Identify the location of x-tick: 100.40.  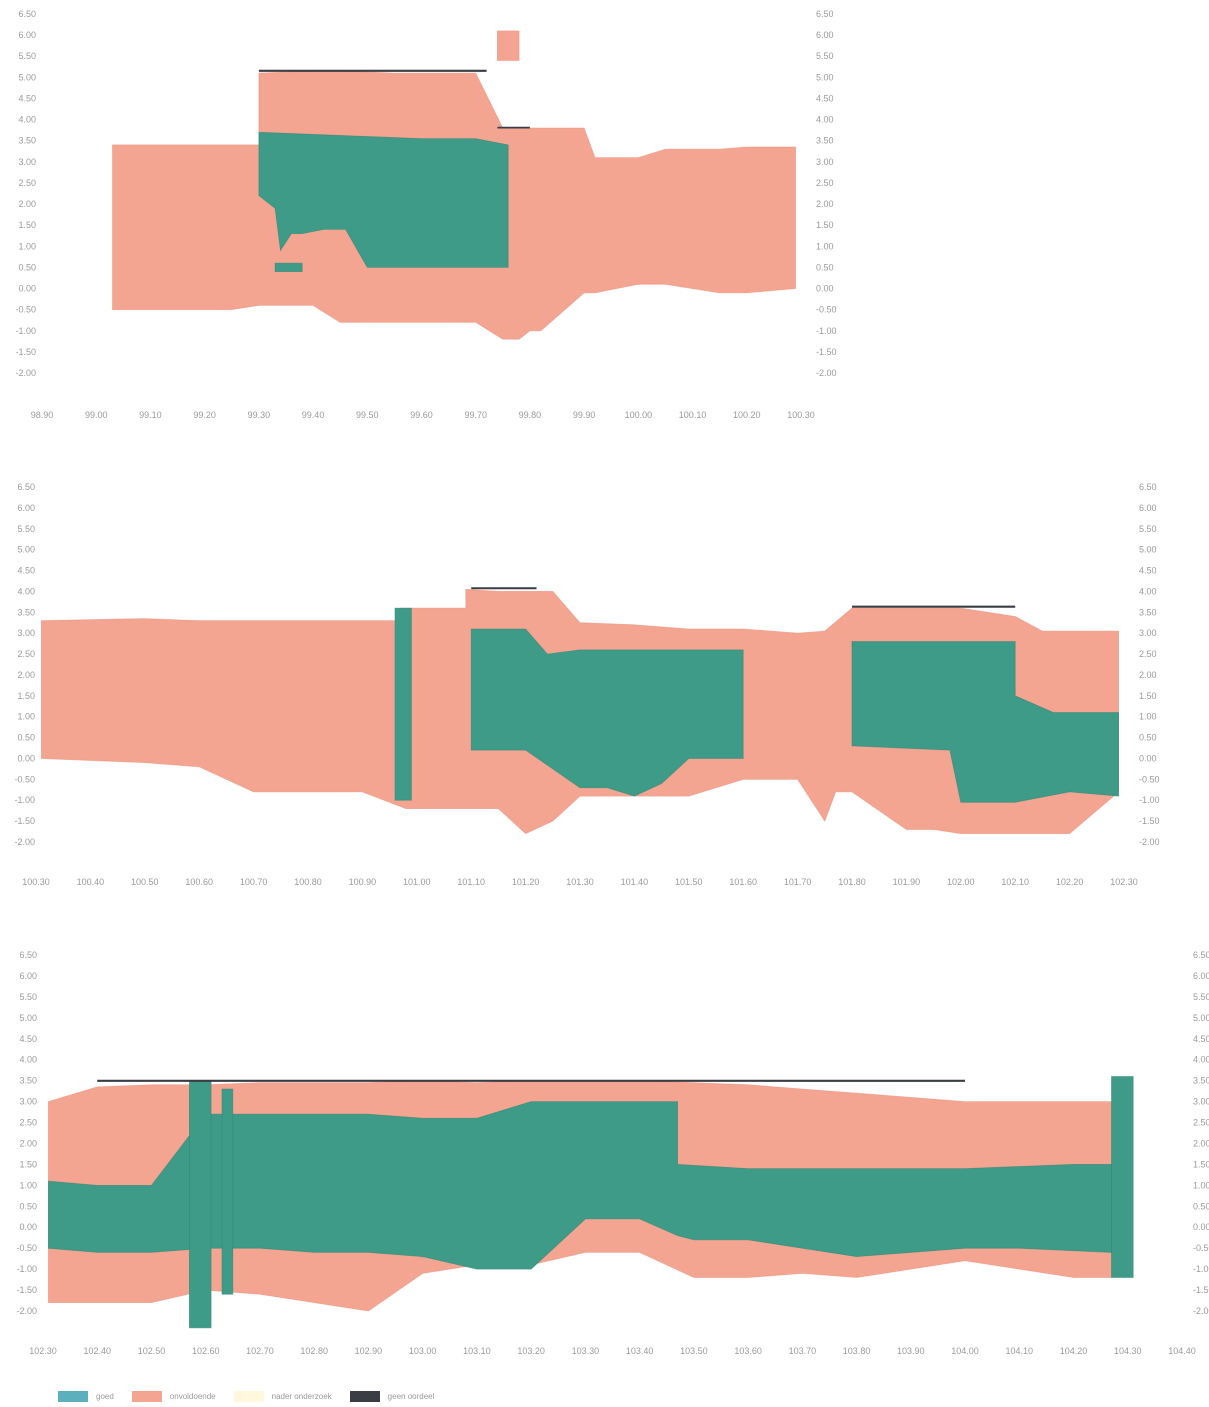
(91, 882).